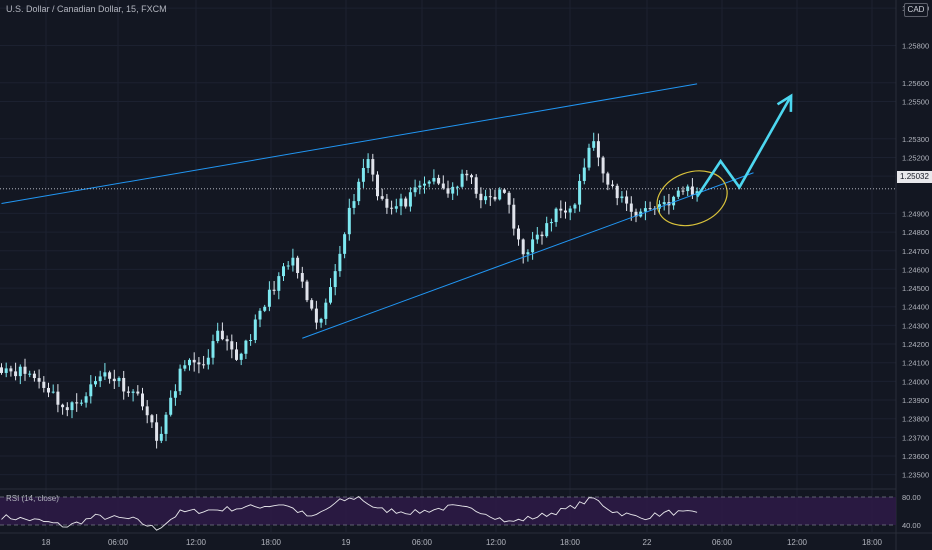 The width and height of the screenshot is (932, 550). Describe the element at coordinates (915, 325) in the screenshot. I see `y-tick-label: 1.24300` at that location.